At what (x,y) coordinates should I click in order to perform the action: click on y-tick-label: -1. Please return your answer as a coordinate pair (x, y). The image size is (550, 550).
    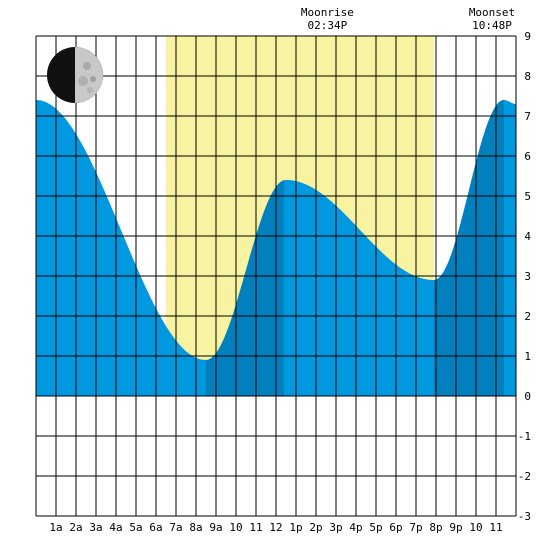
    Looking at the image, I should click on (524, 436).